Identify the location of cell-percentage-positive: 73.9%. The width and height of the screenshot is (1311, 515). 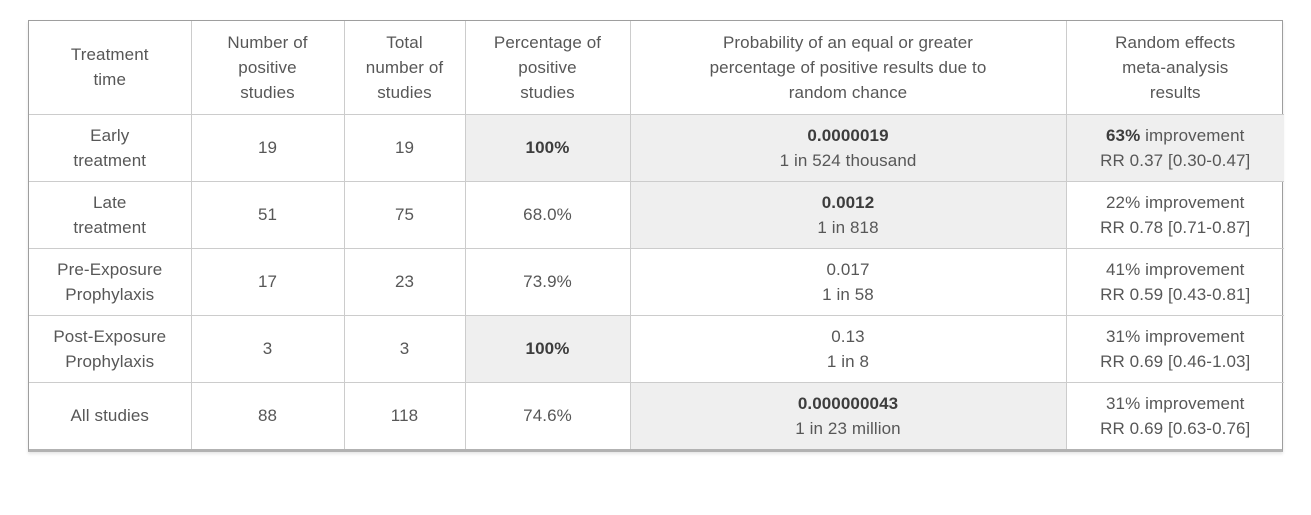
(547, 281).